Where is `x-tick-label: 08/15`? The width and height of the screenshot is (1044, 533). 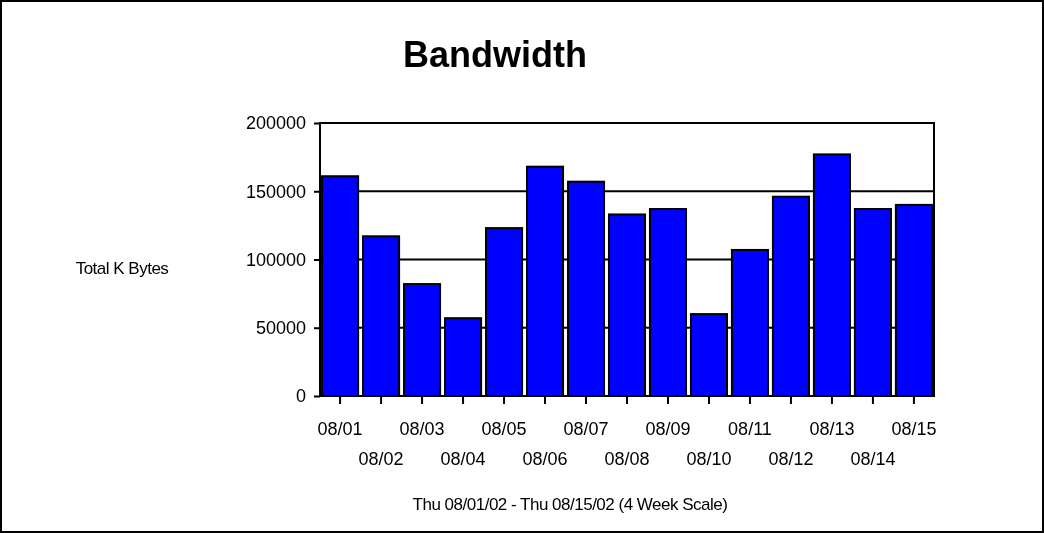 x-tick-label: 08/15 is located at coordinates (914, 428).